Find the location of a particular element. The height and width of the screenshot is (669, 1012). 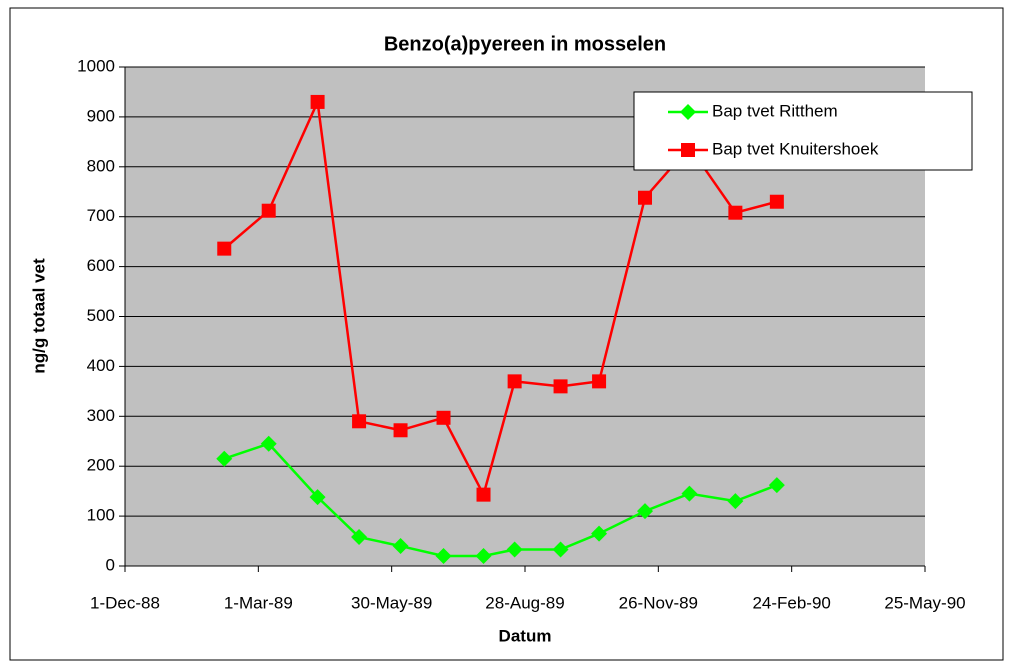

x-tick-label: 1-Mar-89 is located at coordinates (258, 602).